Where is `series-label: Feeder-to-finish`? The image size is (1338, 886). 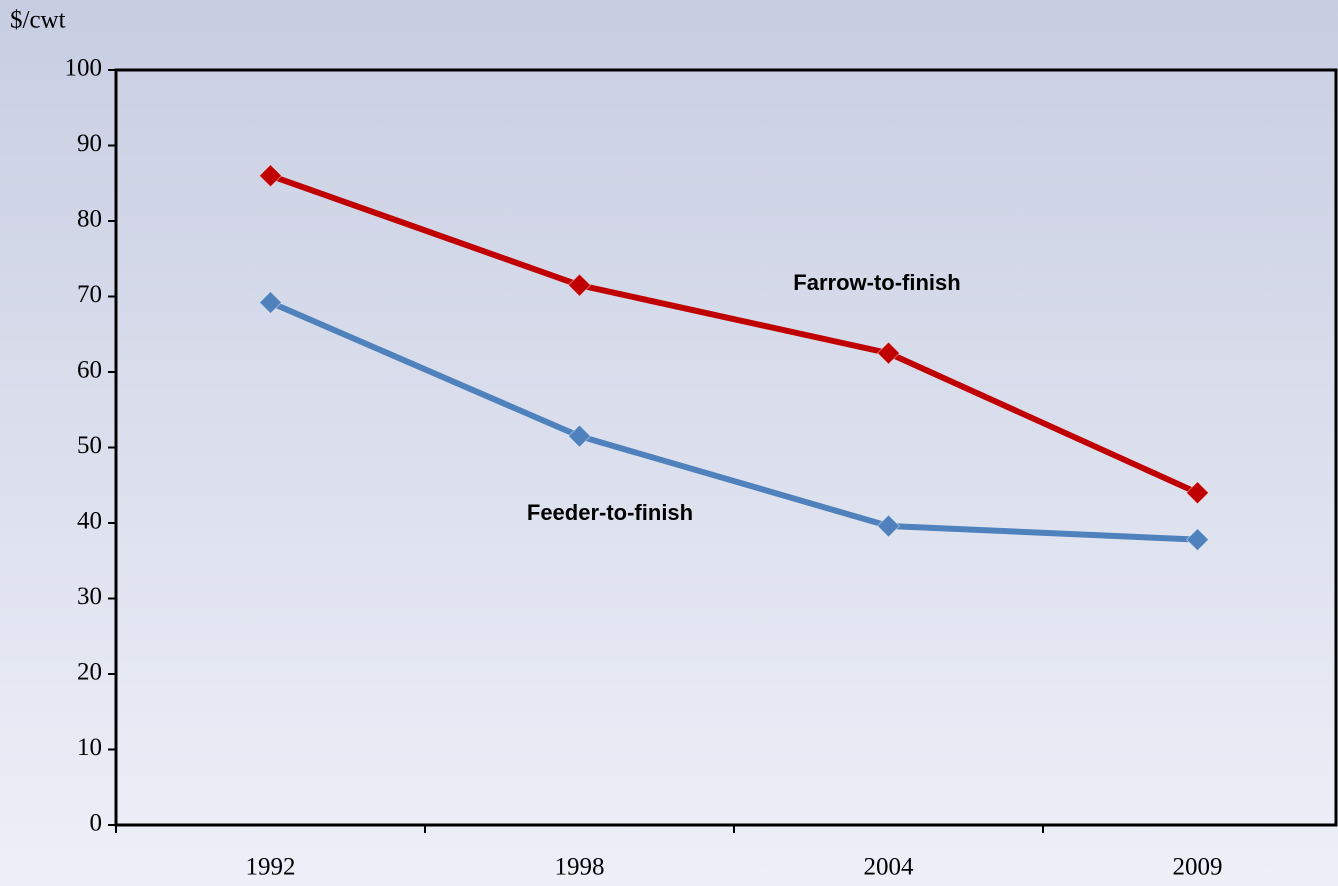
series-label: Feeder-to-finish is located at coordinates (610, 512).